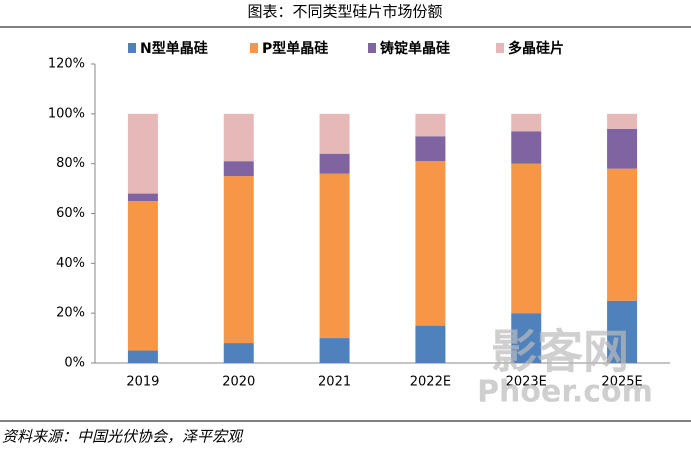 This screenshot has height=451, width=691. What do you see at coordinates (621, 382) in the screenshot?
I see `x-tick-label: 2025E` at bounding box center [621, 382].